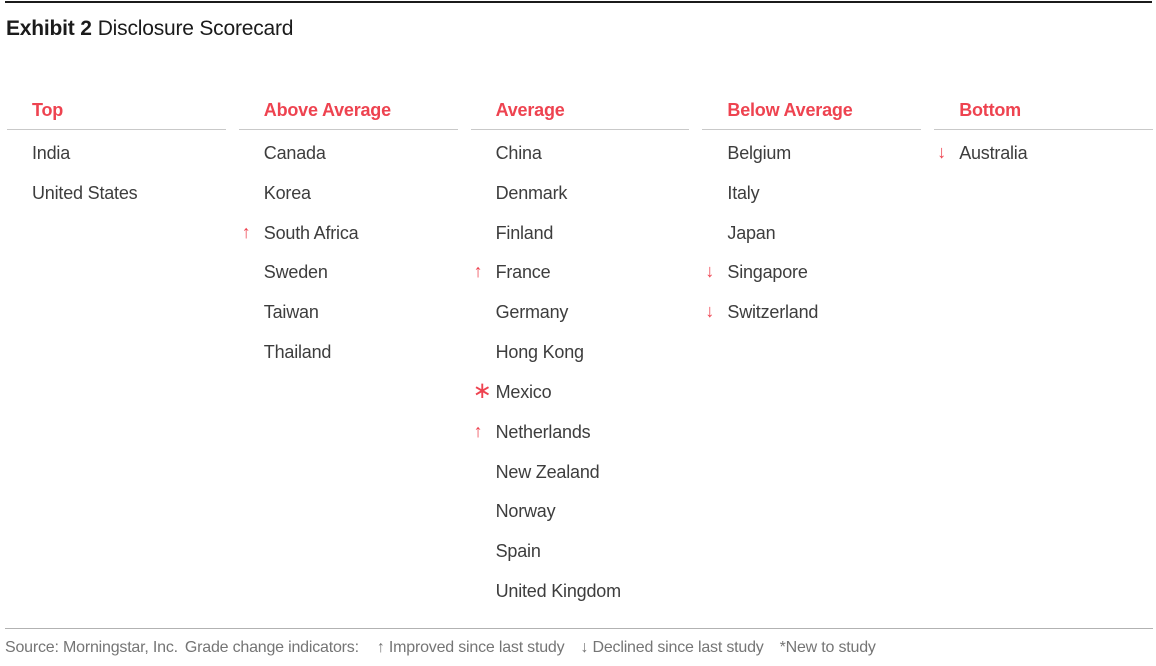  What do you see at coordinates (578, 2) in the screenshot?
I see `top-rule` at bounding box center [578, 2].